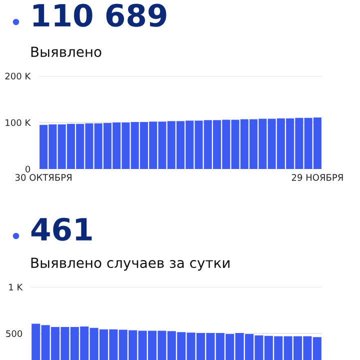 Image resolution: width=360 pixels, height=360 pixels. Describe the element at coordinates (99, 15) in the screenshot. I see `chart-title: 110 689` at that location.